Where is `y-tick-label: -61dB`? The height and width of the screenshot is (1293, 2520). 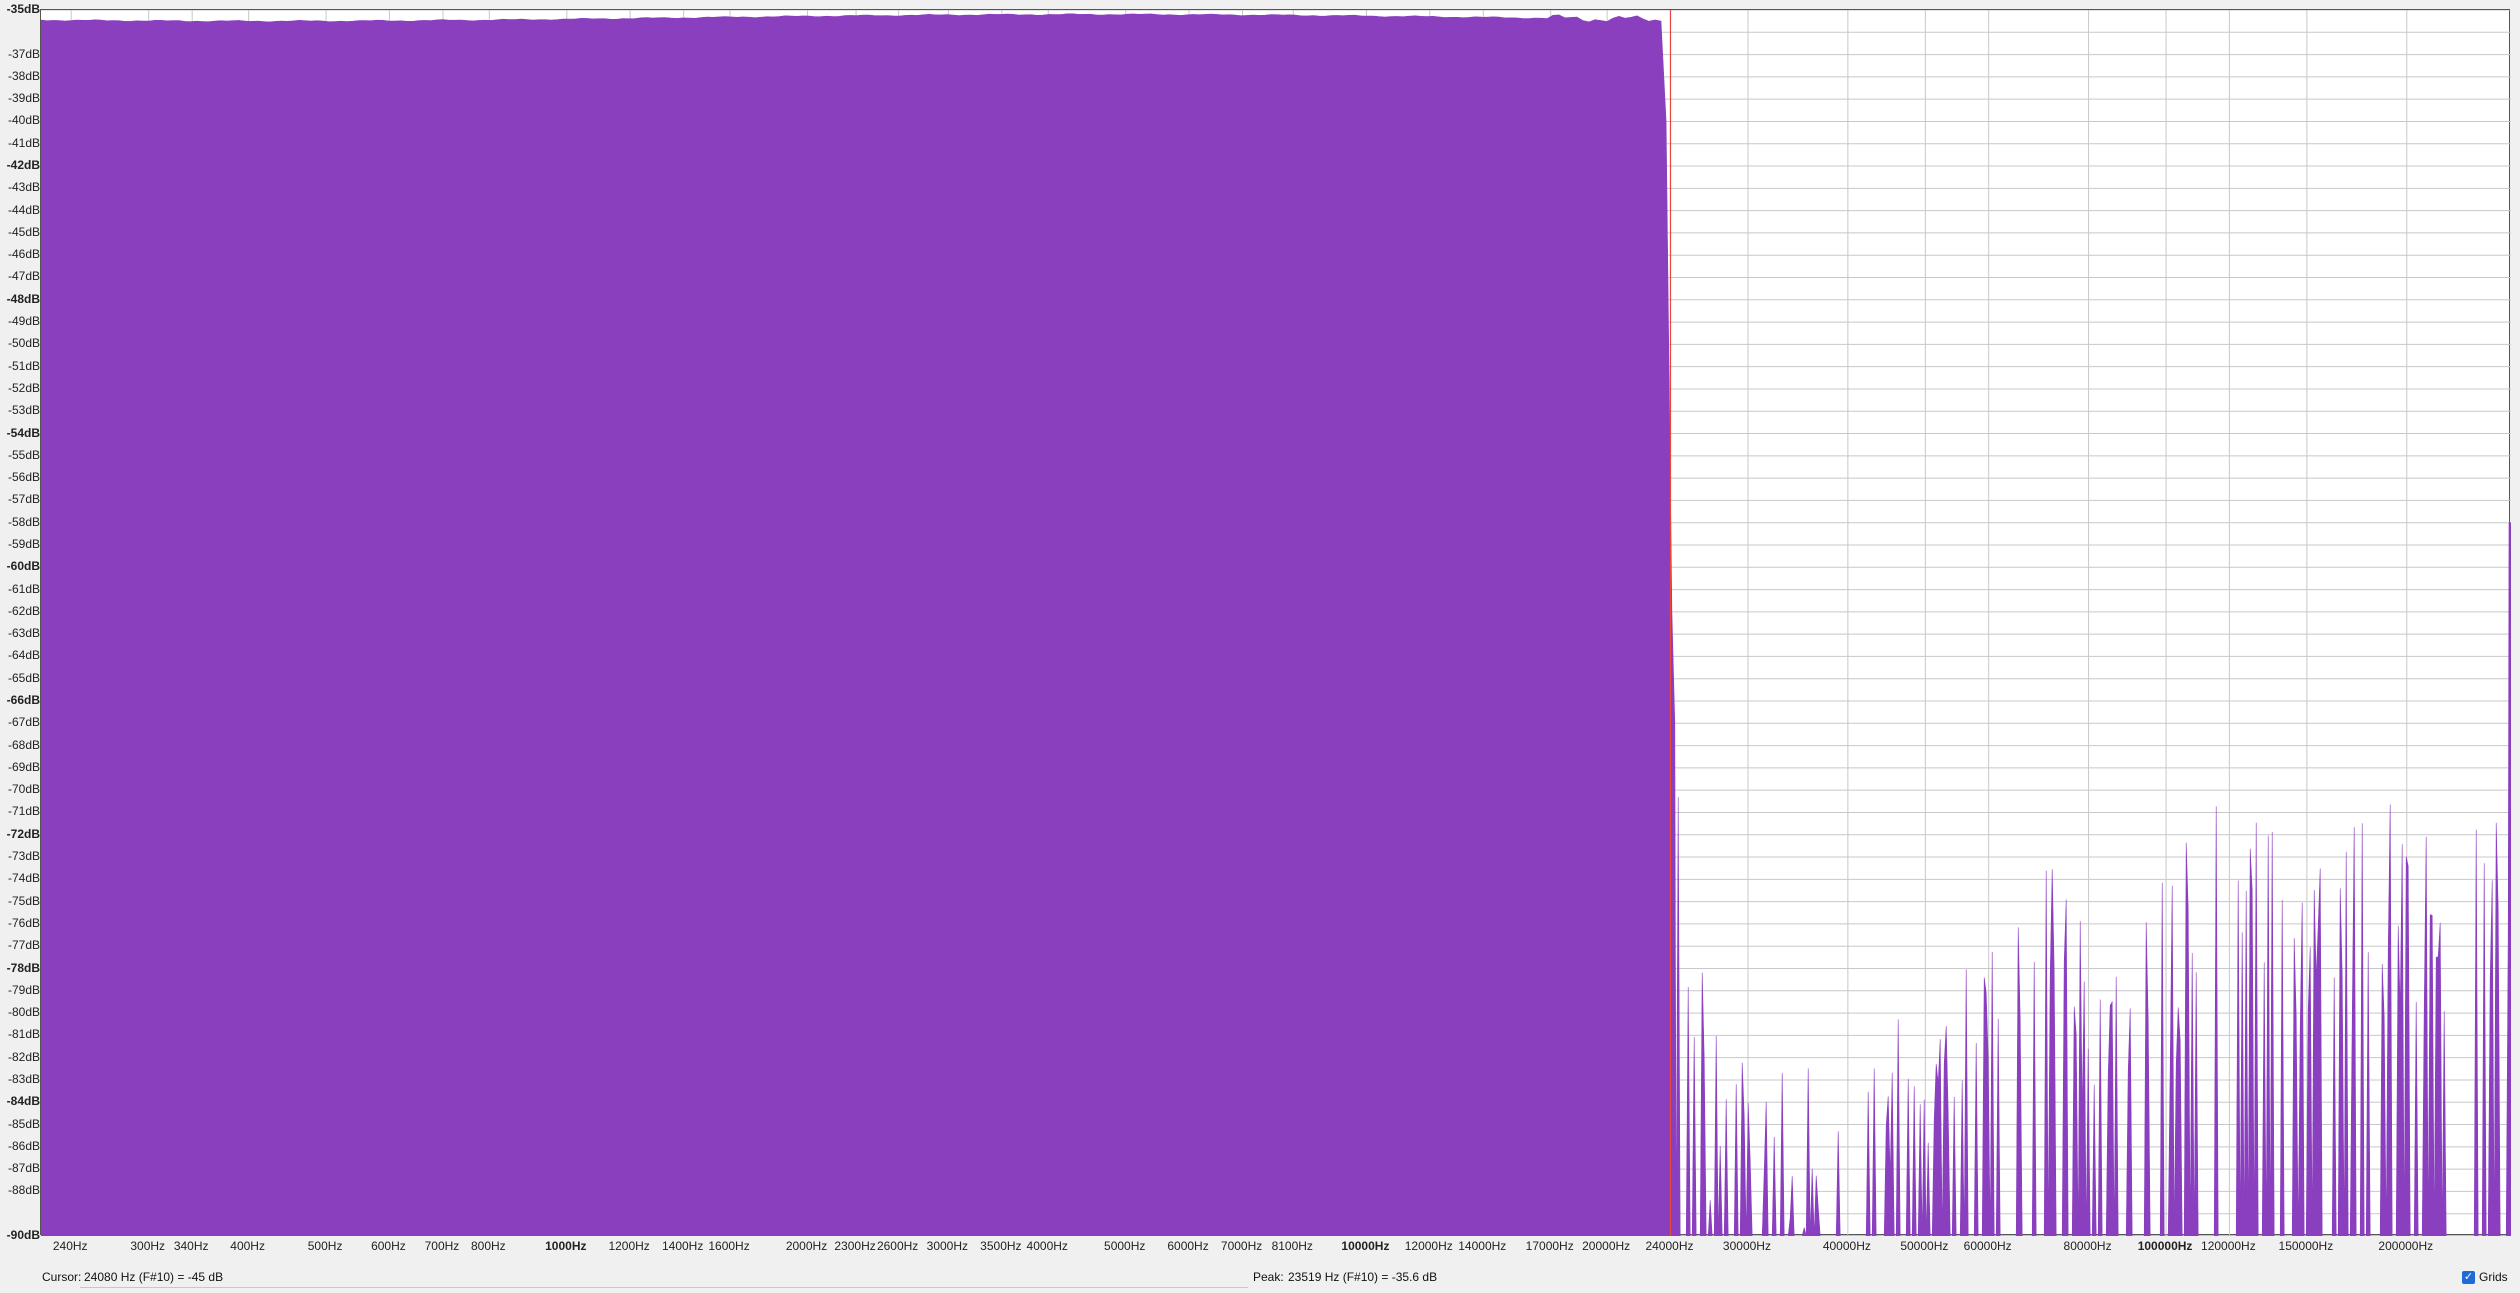
y-tick-label: -61dB is located at coordinates (23, 588).